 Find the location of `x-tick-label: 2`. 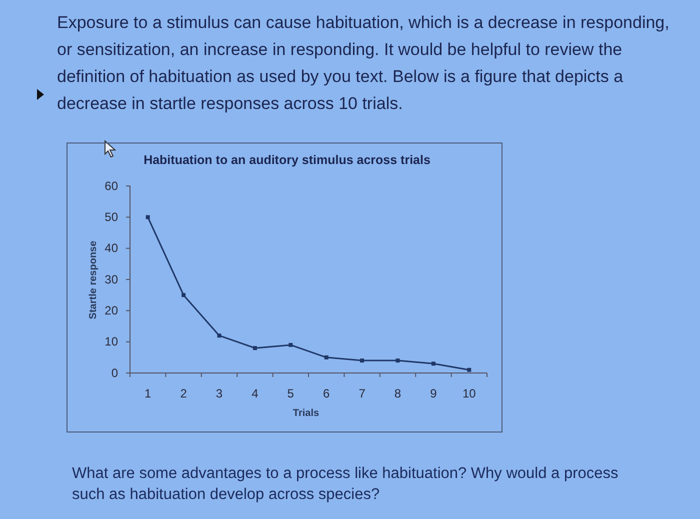

x-tick-label: 2 is located at coordinates (184, 393).